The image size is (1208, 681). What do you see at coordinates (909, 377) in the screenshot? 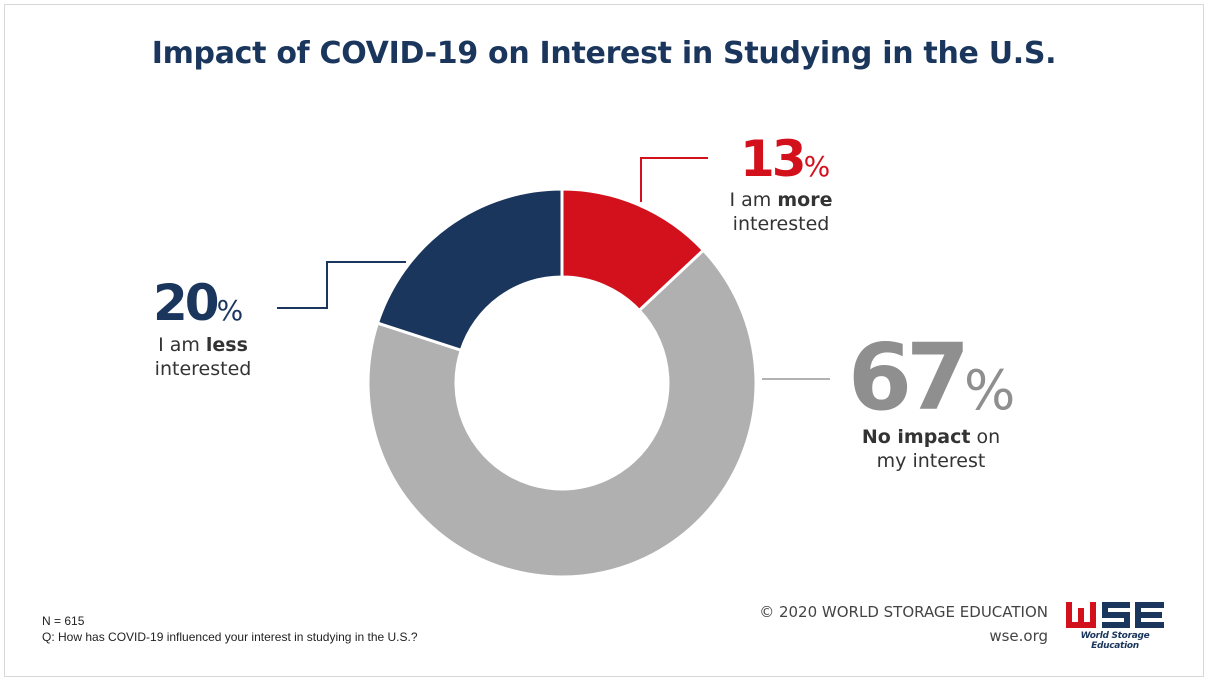
I see `pct-number: 67` at bounding box center [909, 377].